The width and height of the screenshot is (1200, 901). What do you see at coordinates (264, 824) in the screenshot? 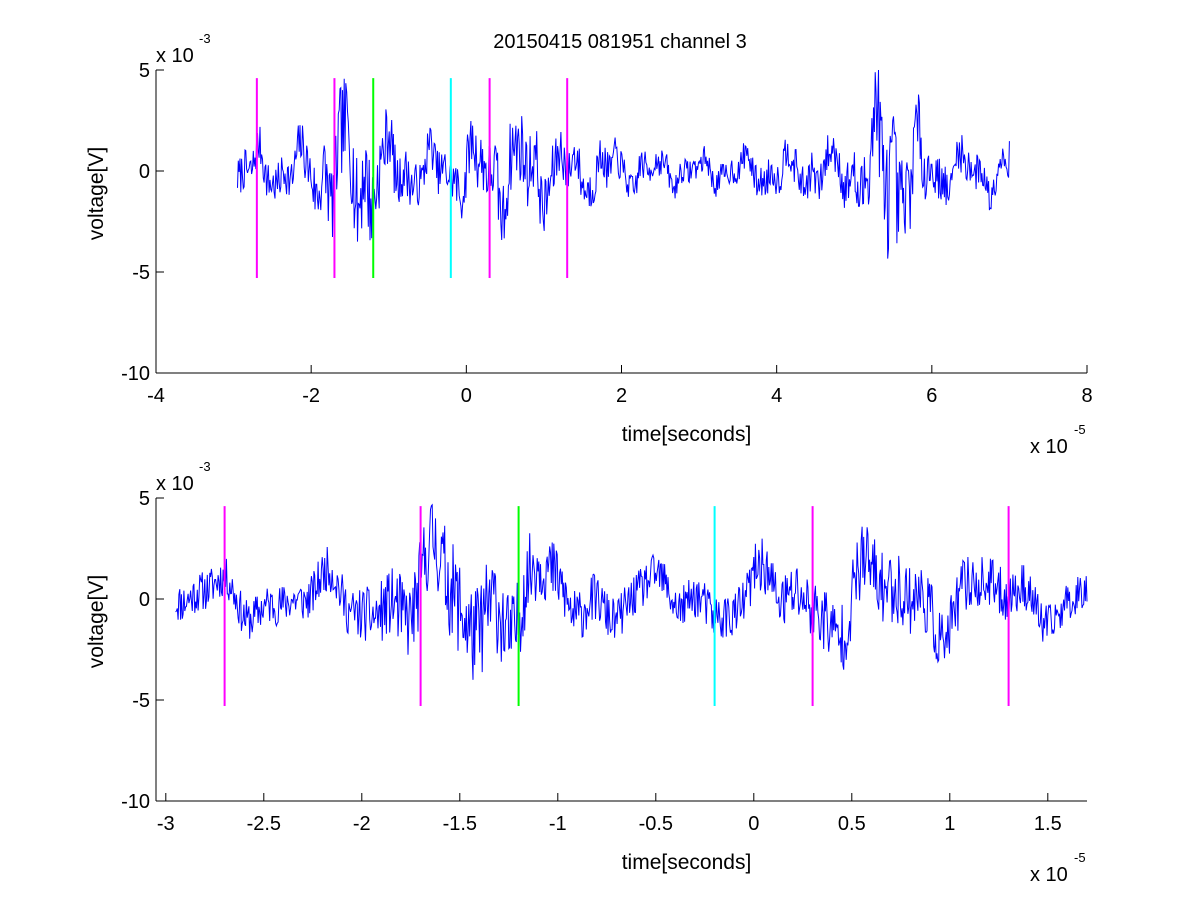
I see `x-tick-label: -2.5` at bounding box center [264, 824].